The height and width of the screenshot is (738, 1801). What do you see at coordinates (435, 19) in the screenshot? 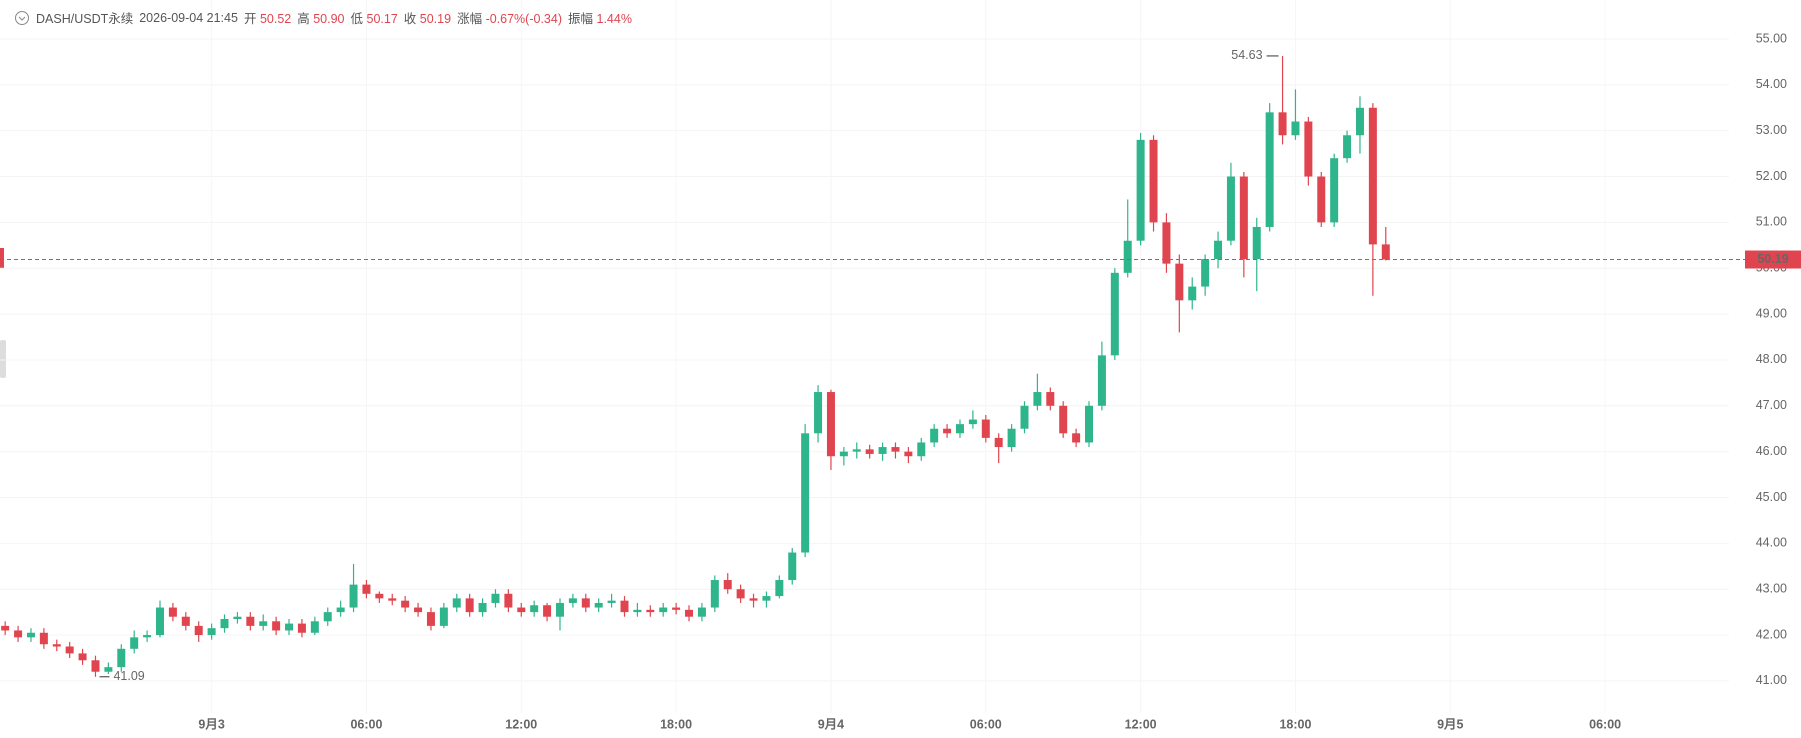
I see `field-value: 50.19` at bounding box center [435, 19].